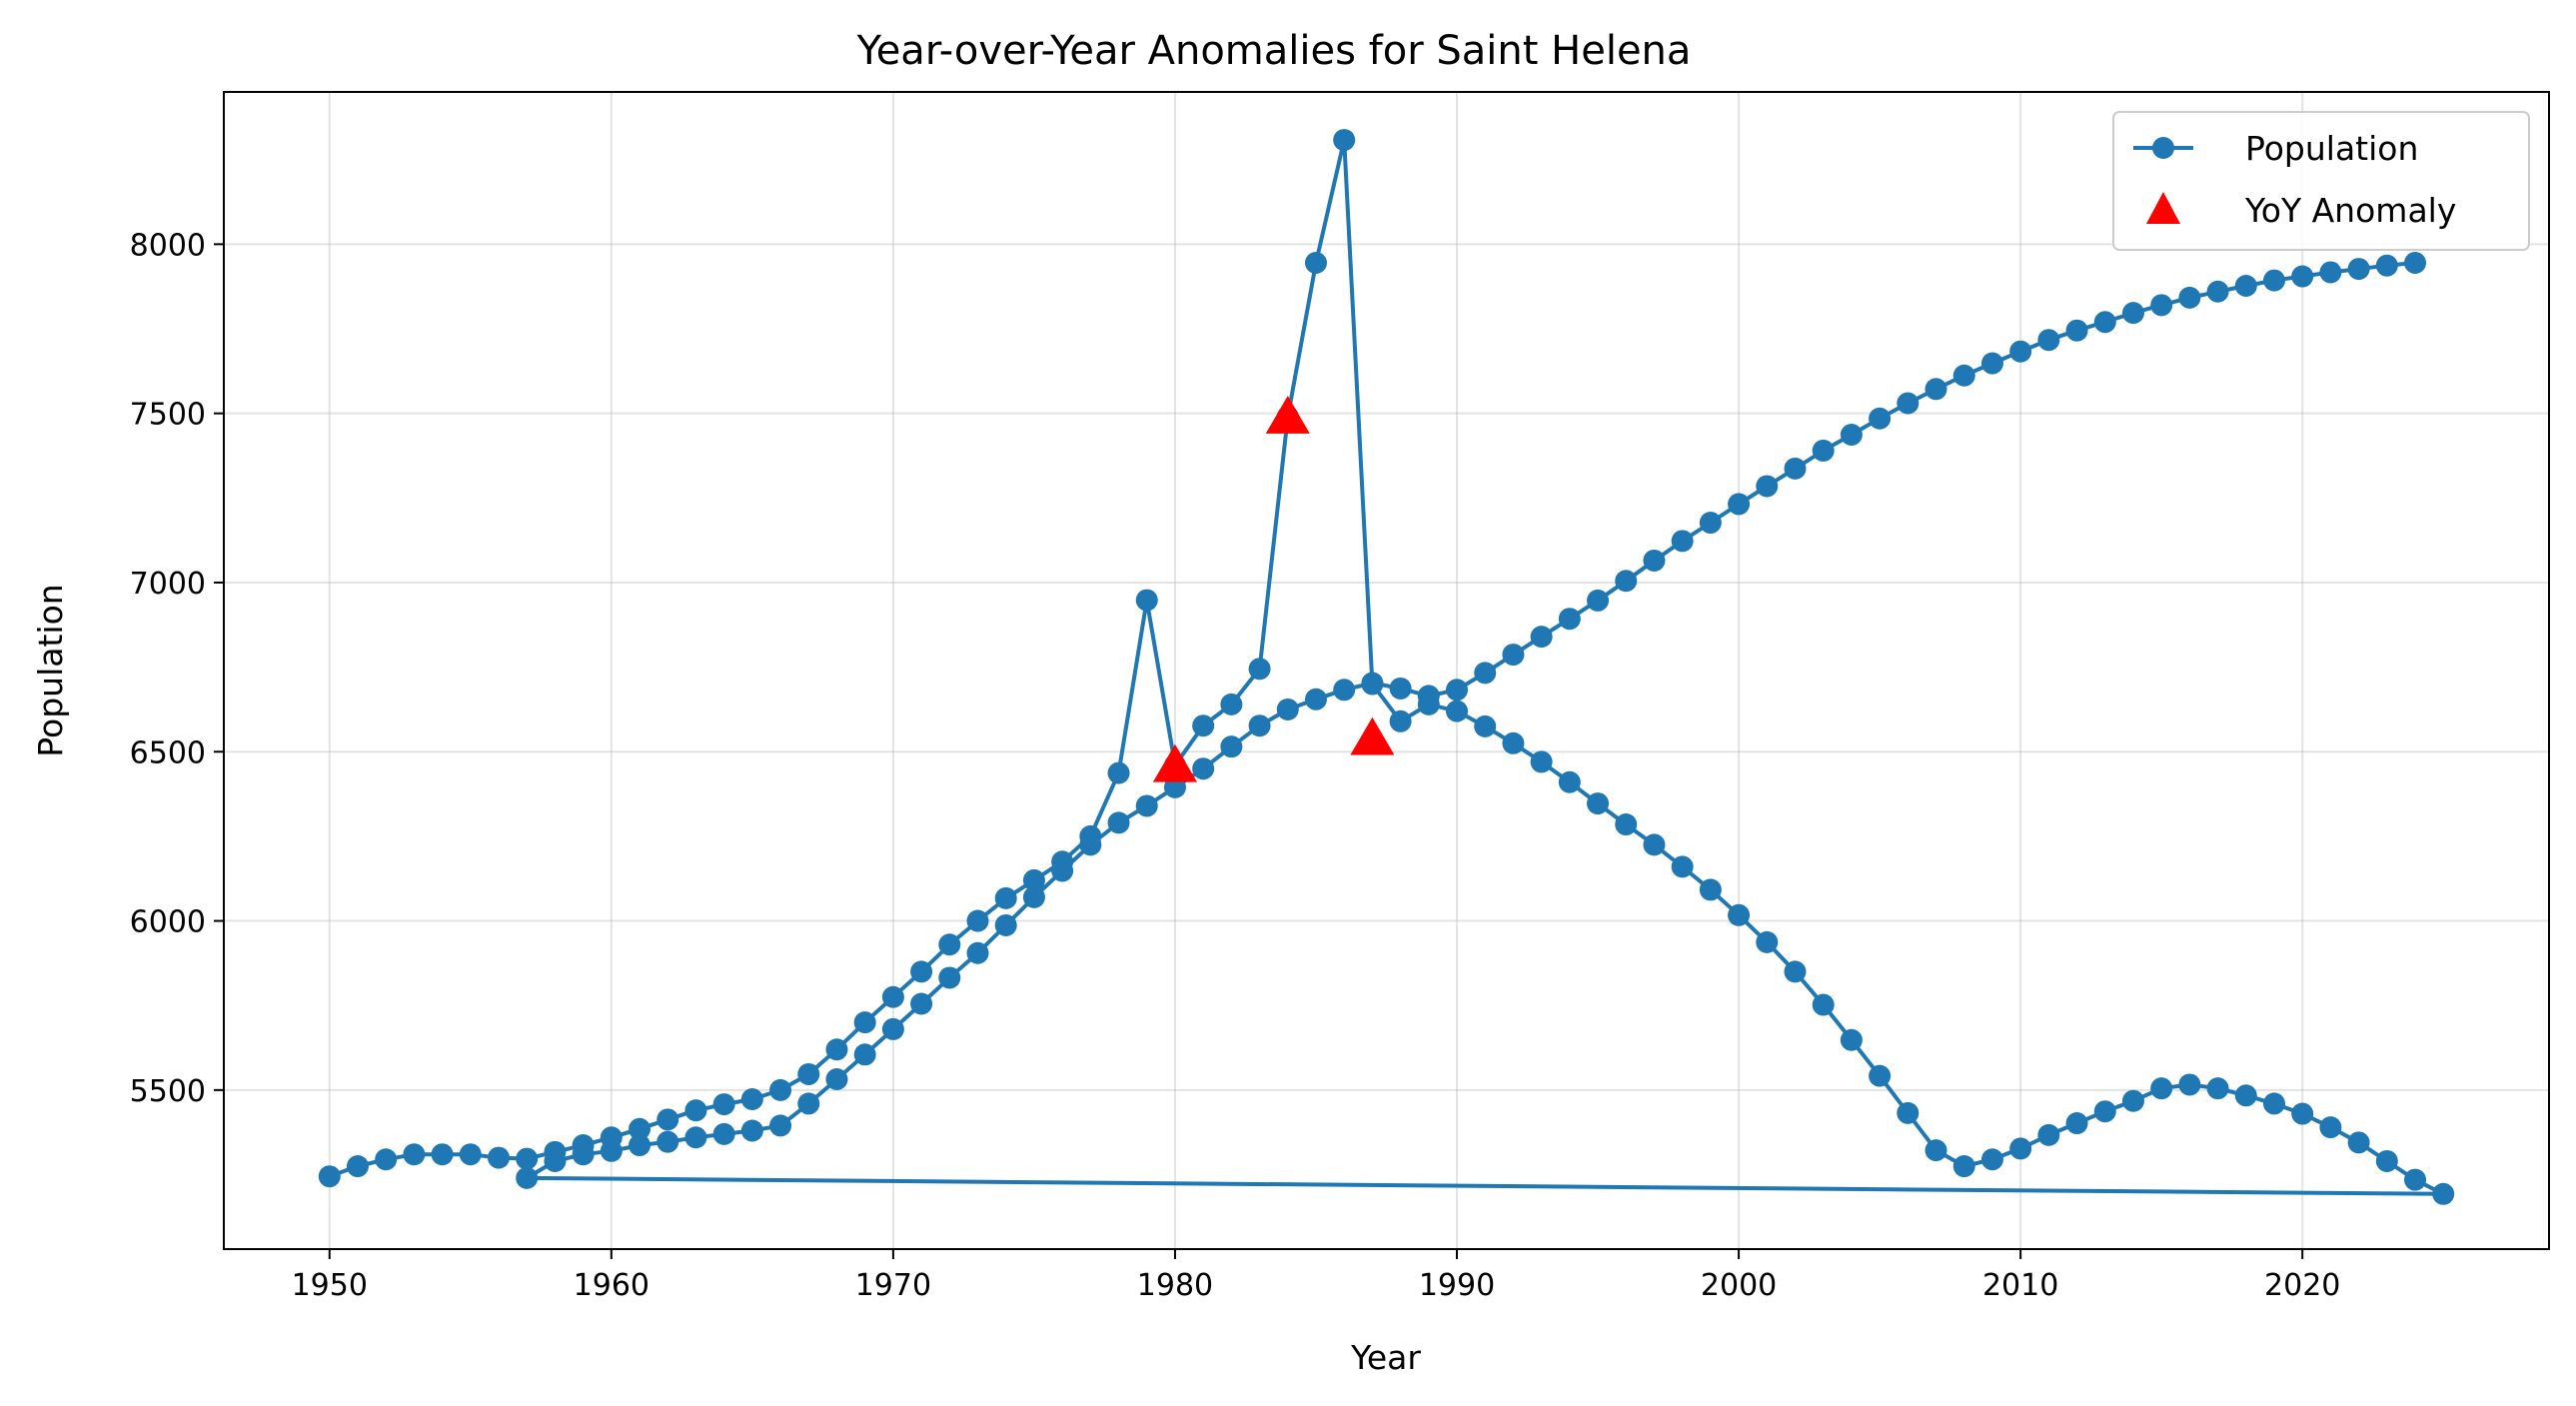 The image size is (2576, 1406). Describe the element at coordinates (168, 585) in the screenshot. I see `y-tick-label: 7000` at that location.